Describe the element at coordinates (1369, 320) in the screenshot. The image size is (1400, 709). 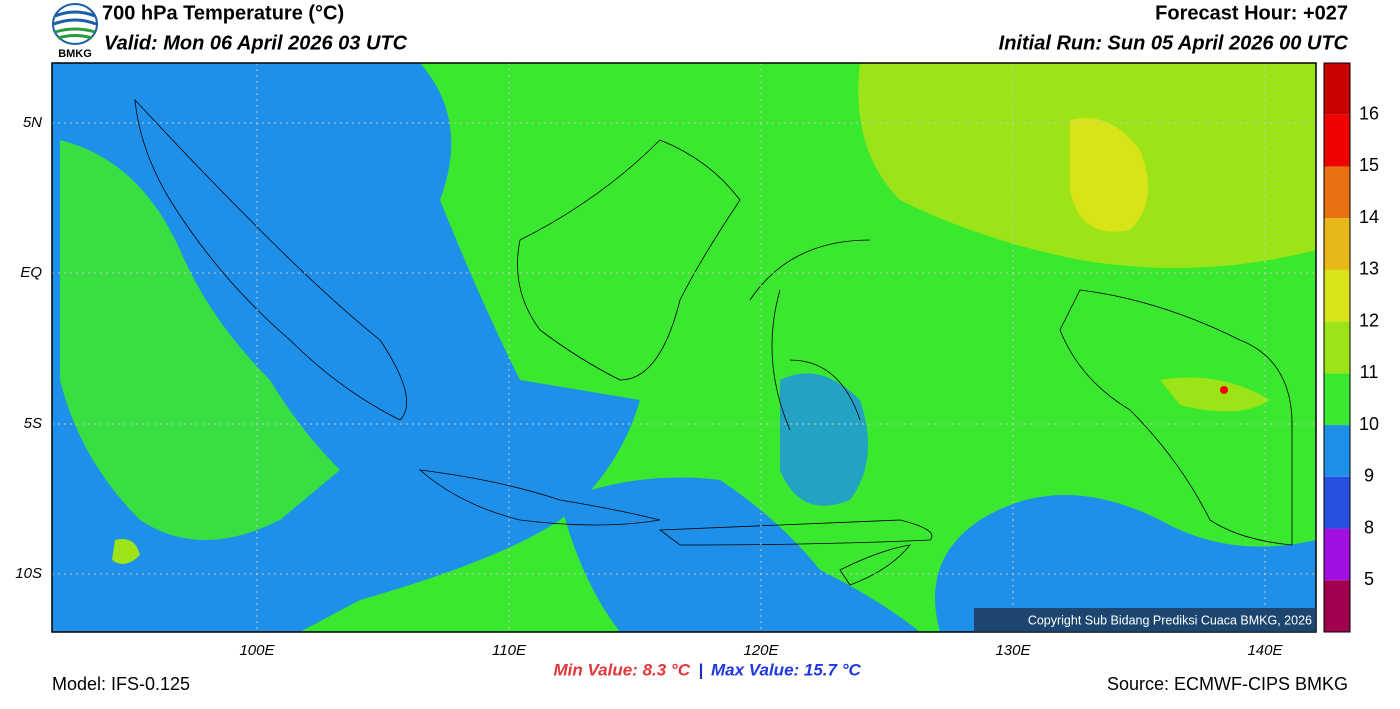
I see `colorbar-label: 12` at that location.